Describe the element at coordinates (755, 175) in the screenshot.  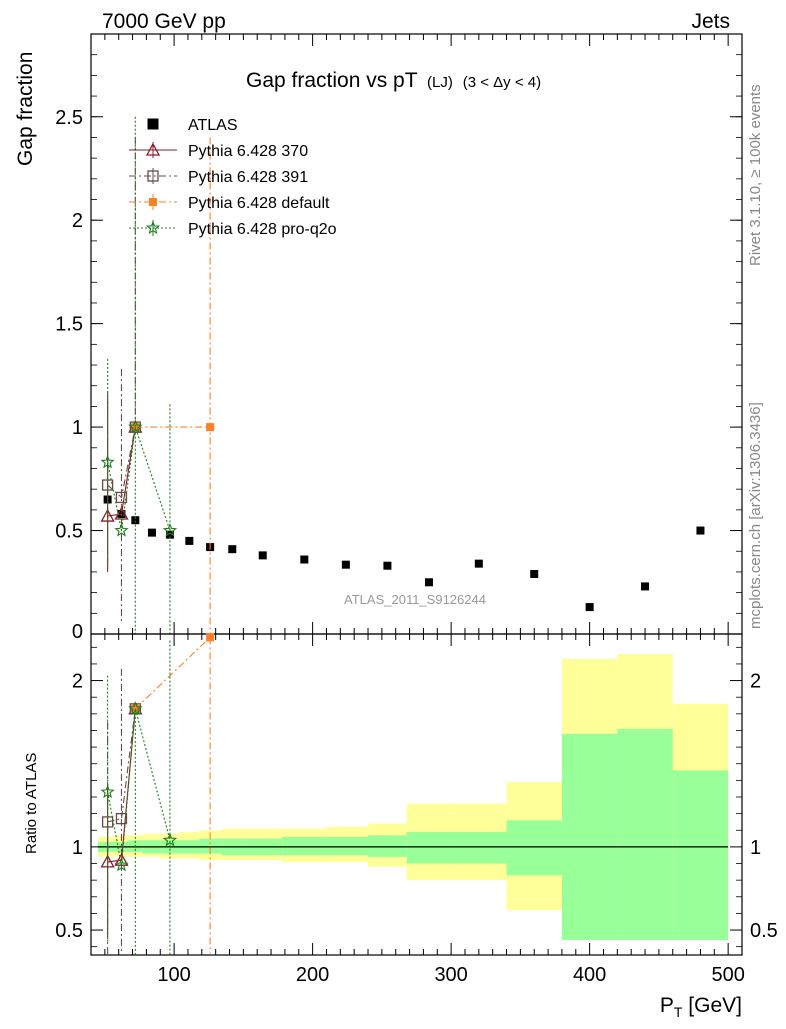
I see `rivet-label: Rivet 3.1.10, ≥ 100k events` at that location.